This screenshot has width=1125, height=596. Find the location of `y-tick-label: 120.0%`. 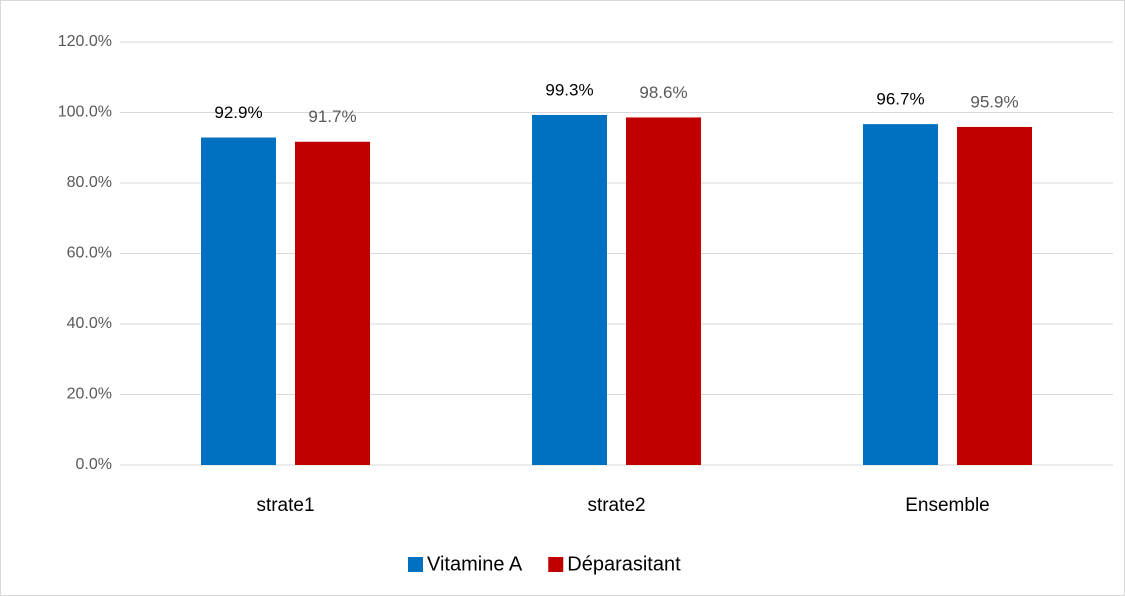

y-tick-label: 120.0% is located at coordinates (85, 41).